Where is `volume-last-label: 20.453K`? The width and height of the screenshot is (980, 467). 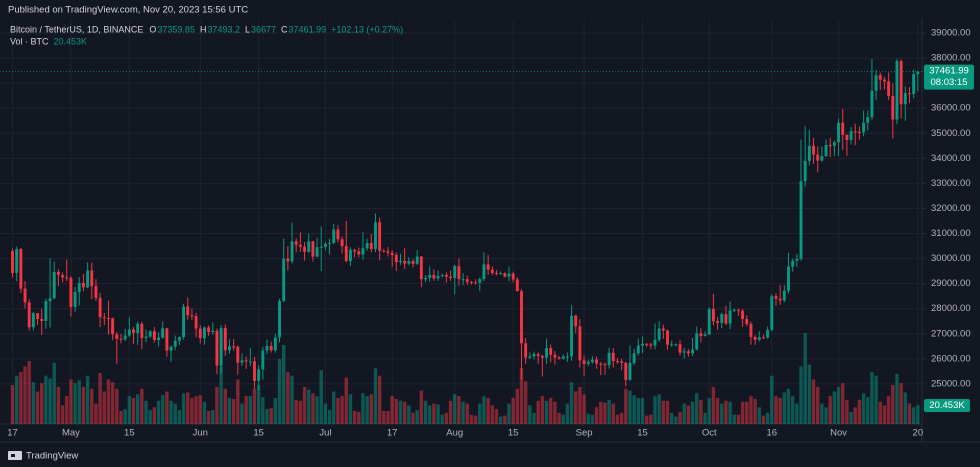
volume-last-label: 20.453K is located at coordinates (947, 405).